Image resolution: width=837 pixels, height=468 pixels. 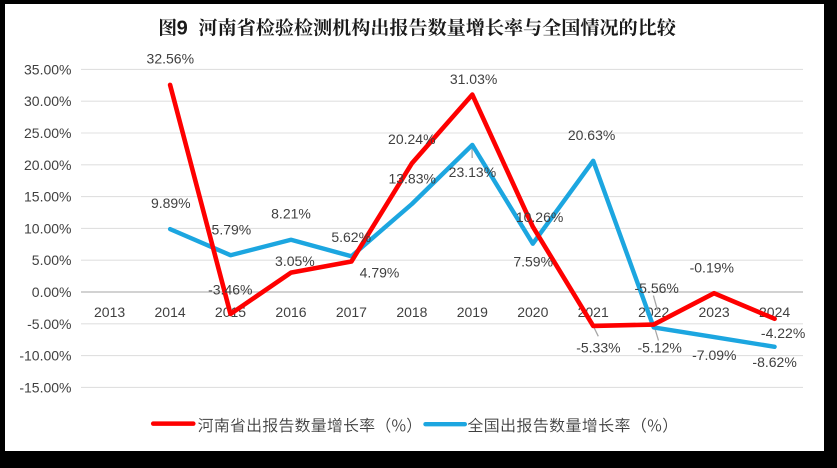 I want to click on svg-text: 20.63%, so click(x=591, y=135).